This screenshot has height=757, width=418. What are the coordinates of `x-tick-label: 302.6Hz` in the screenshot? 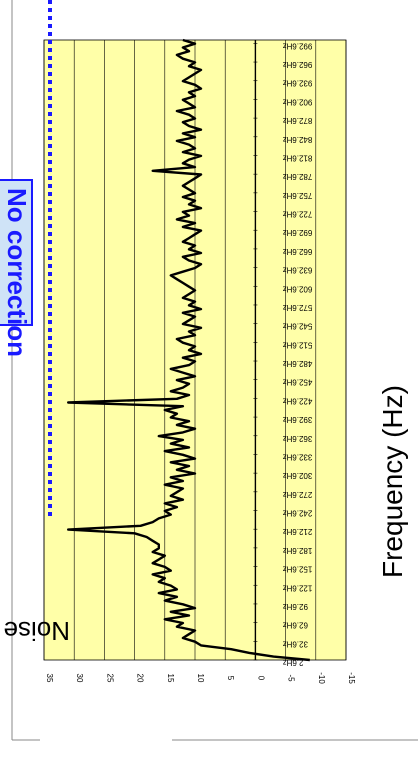 It's located at (298, 475).